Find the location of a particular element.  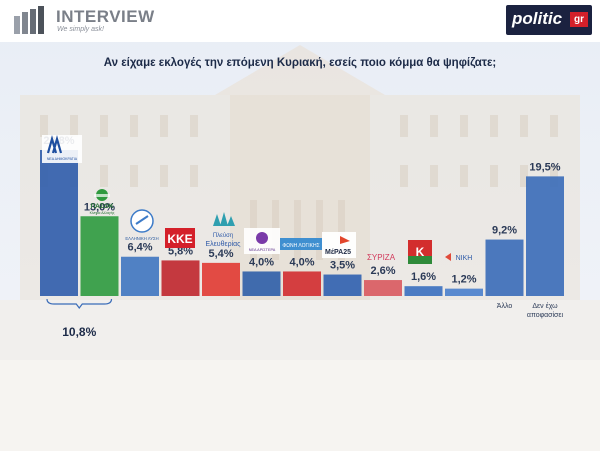

kinima-logo-icon: K is located at coordinates (420, 252).